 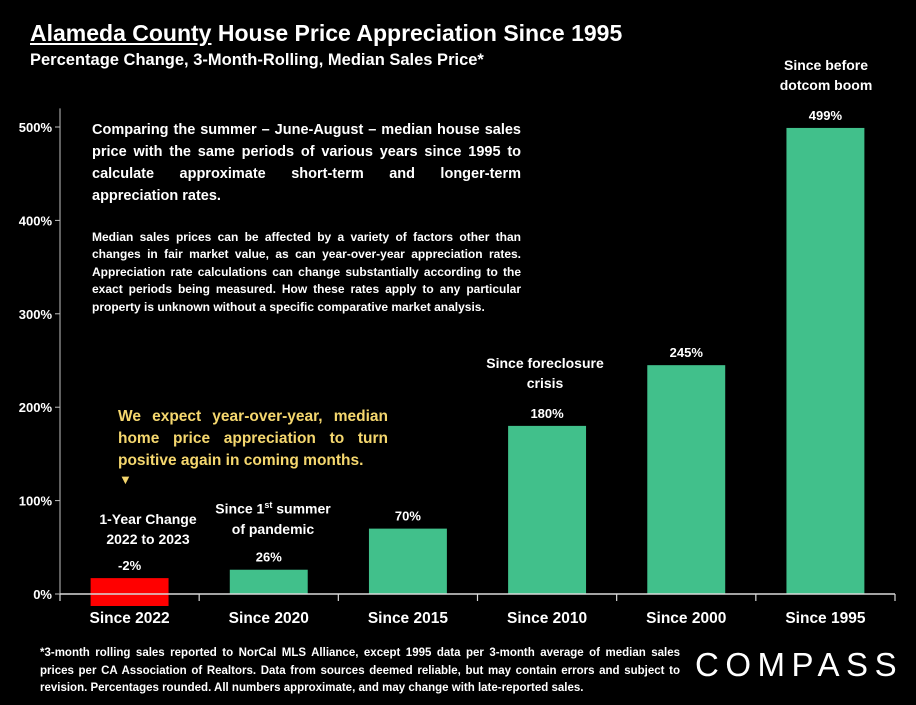 I want to click on category-label: Since 2000, so click(x=686, y=618).